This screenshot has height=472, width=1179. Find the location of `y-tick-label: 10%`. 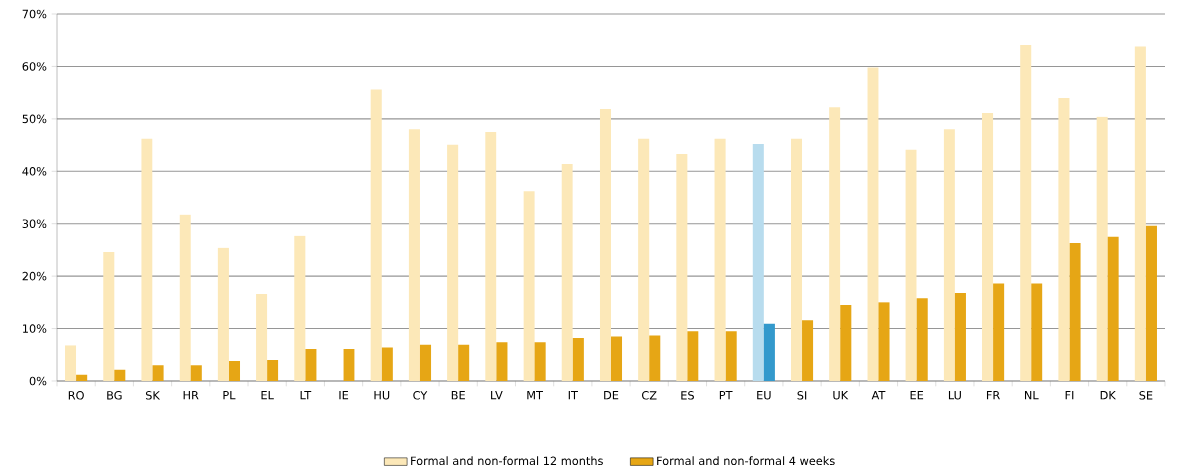

y-tick-label: 10% is located at coordinates (35, 328).